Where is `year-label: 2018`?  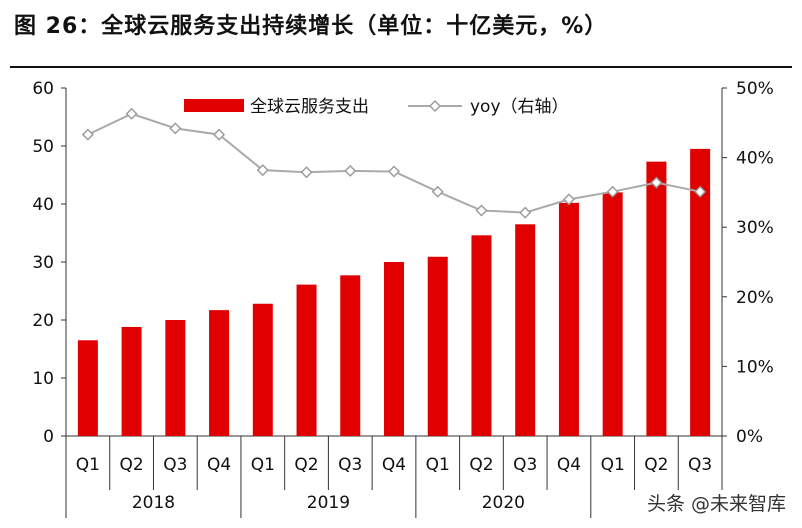 year-label: 2018 is located at coordinates (153, 503).